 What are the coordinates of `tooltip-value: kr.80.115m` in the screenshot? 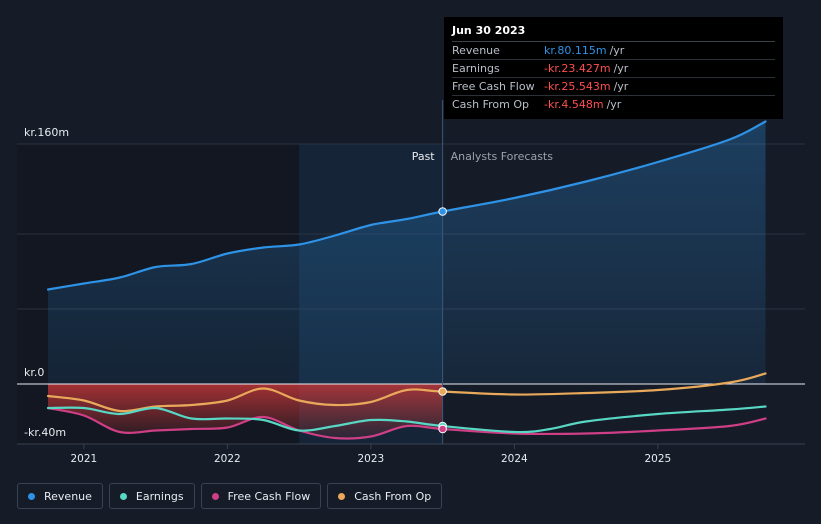 It's located at (575, 50).